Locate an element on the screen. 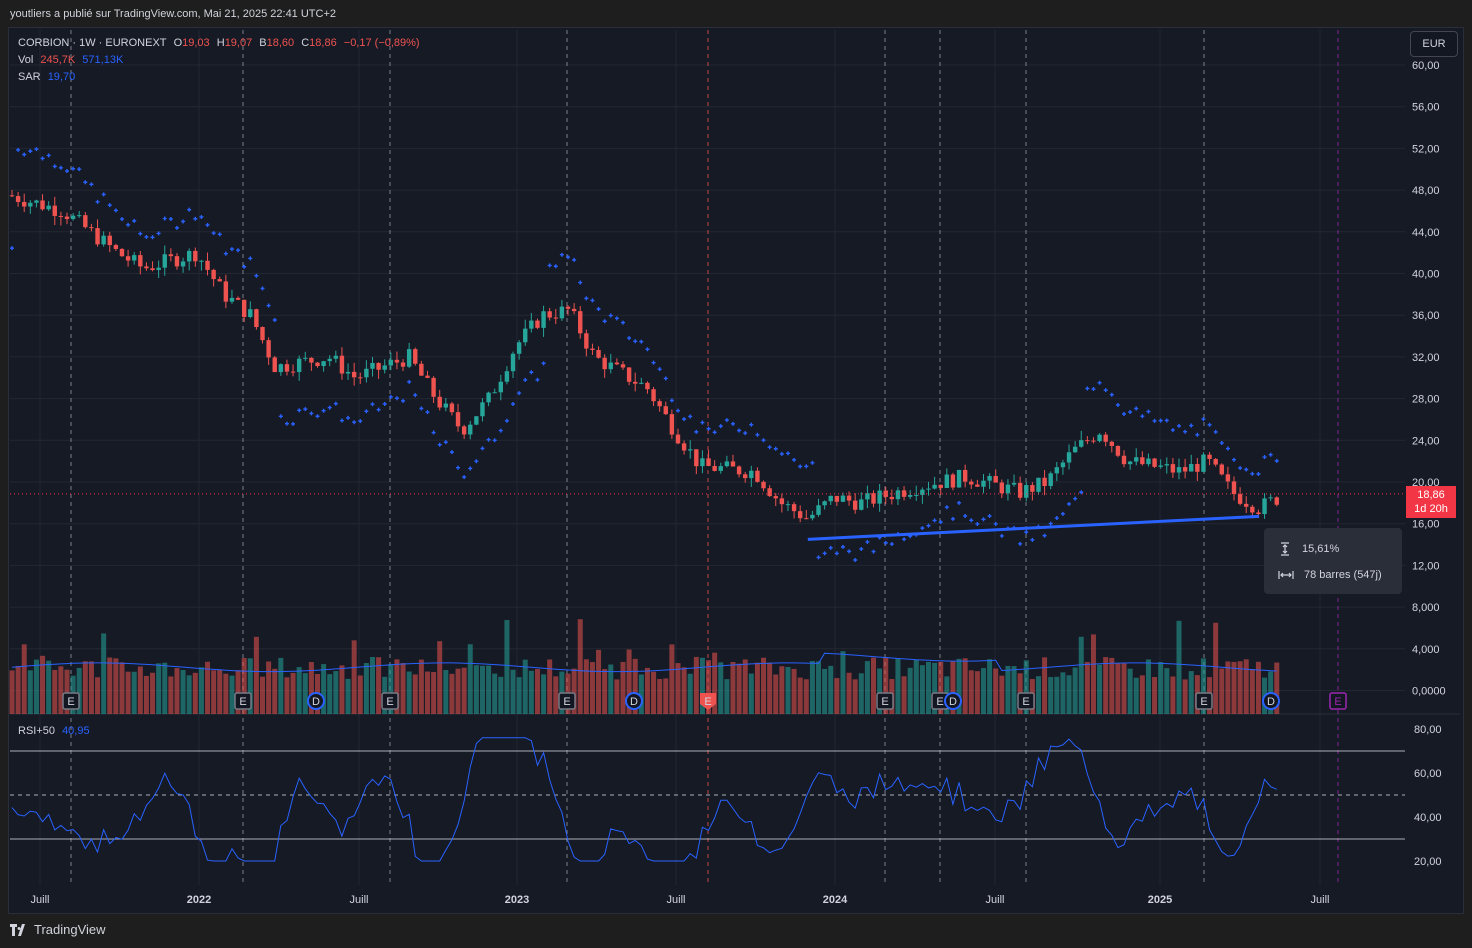 Image resolution: width=1472 pixels, height=948 pixels. time-tick-label: 2025 is located at coordinates (1160, 900).